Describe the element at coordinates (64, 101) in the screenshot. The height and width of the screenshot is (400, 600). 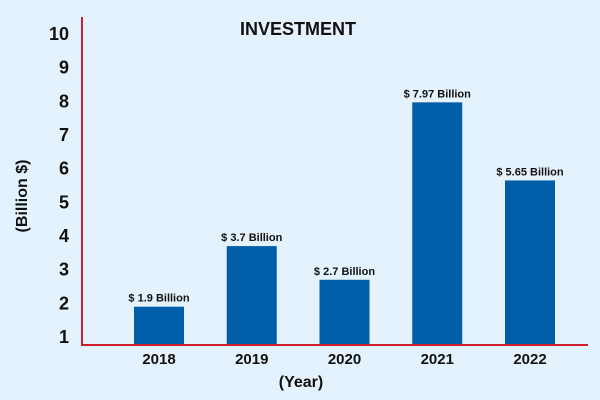
I see `y-tick-label: 8` at that location.